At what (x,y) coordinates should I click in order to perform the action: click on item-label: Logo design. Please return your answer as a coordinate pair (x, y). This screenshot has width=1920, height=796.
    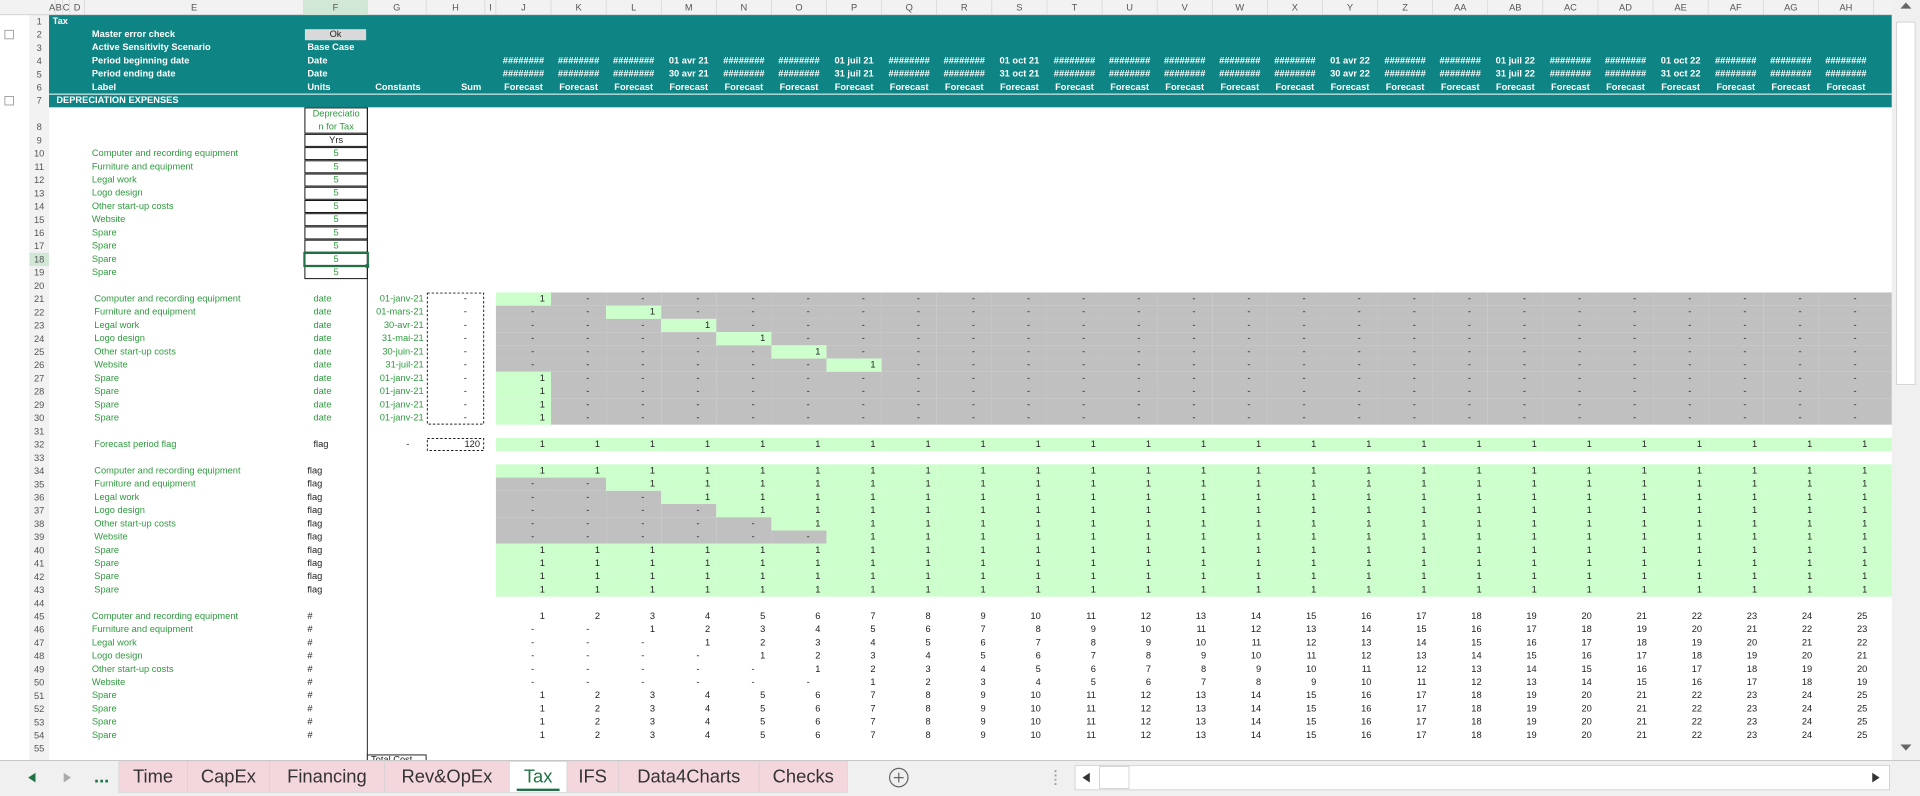
    Looking at the image, I should click on (119, 338).